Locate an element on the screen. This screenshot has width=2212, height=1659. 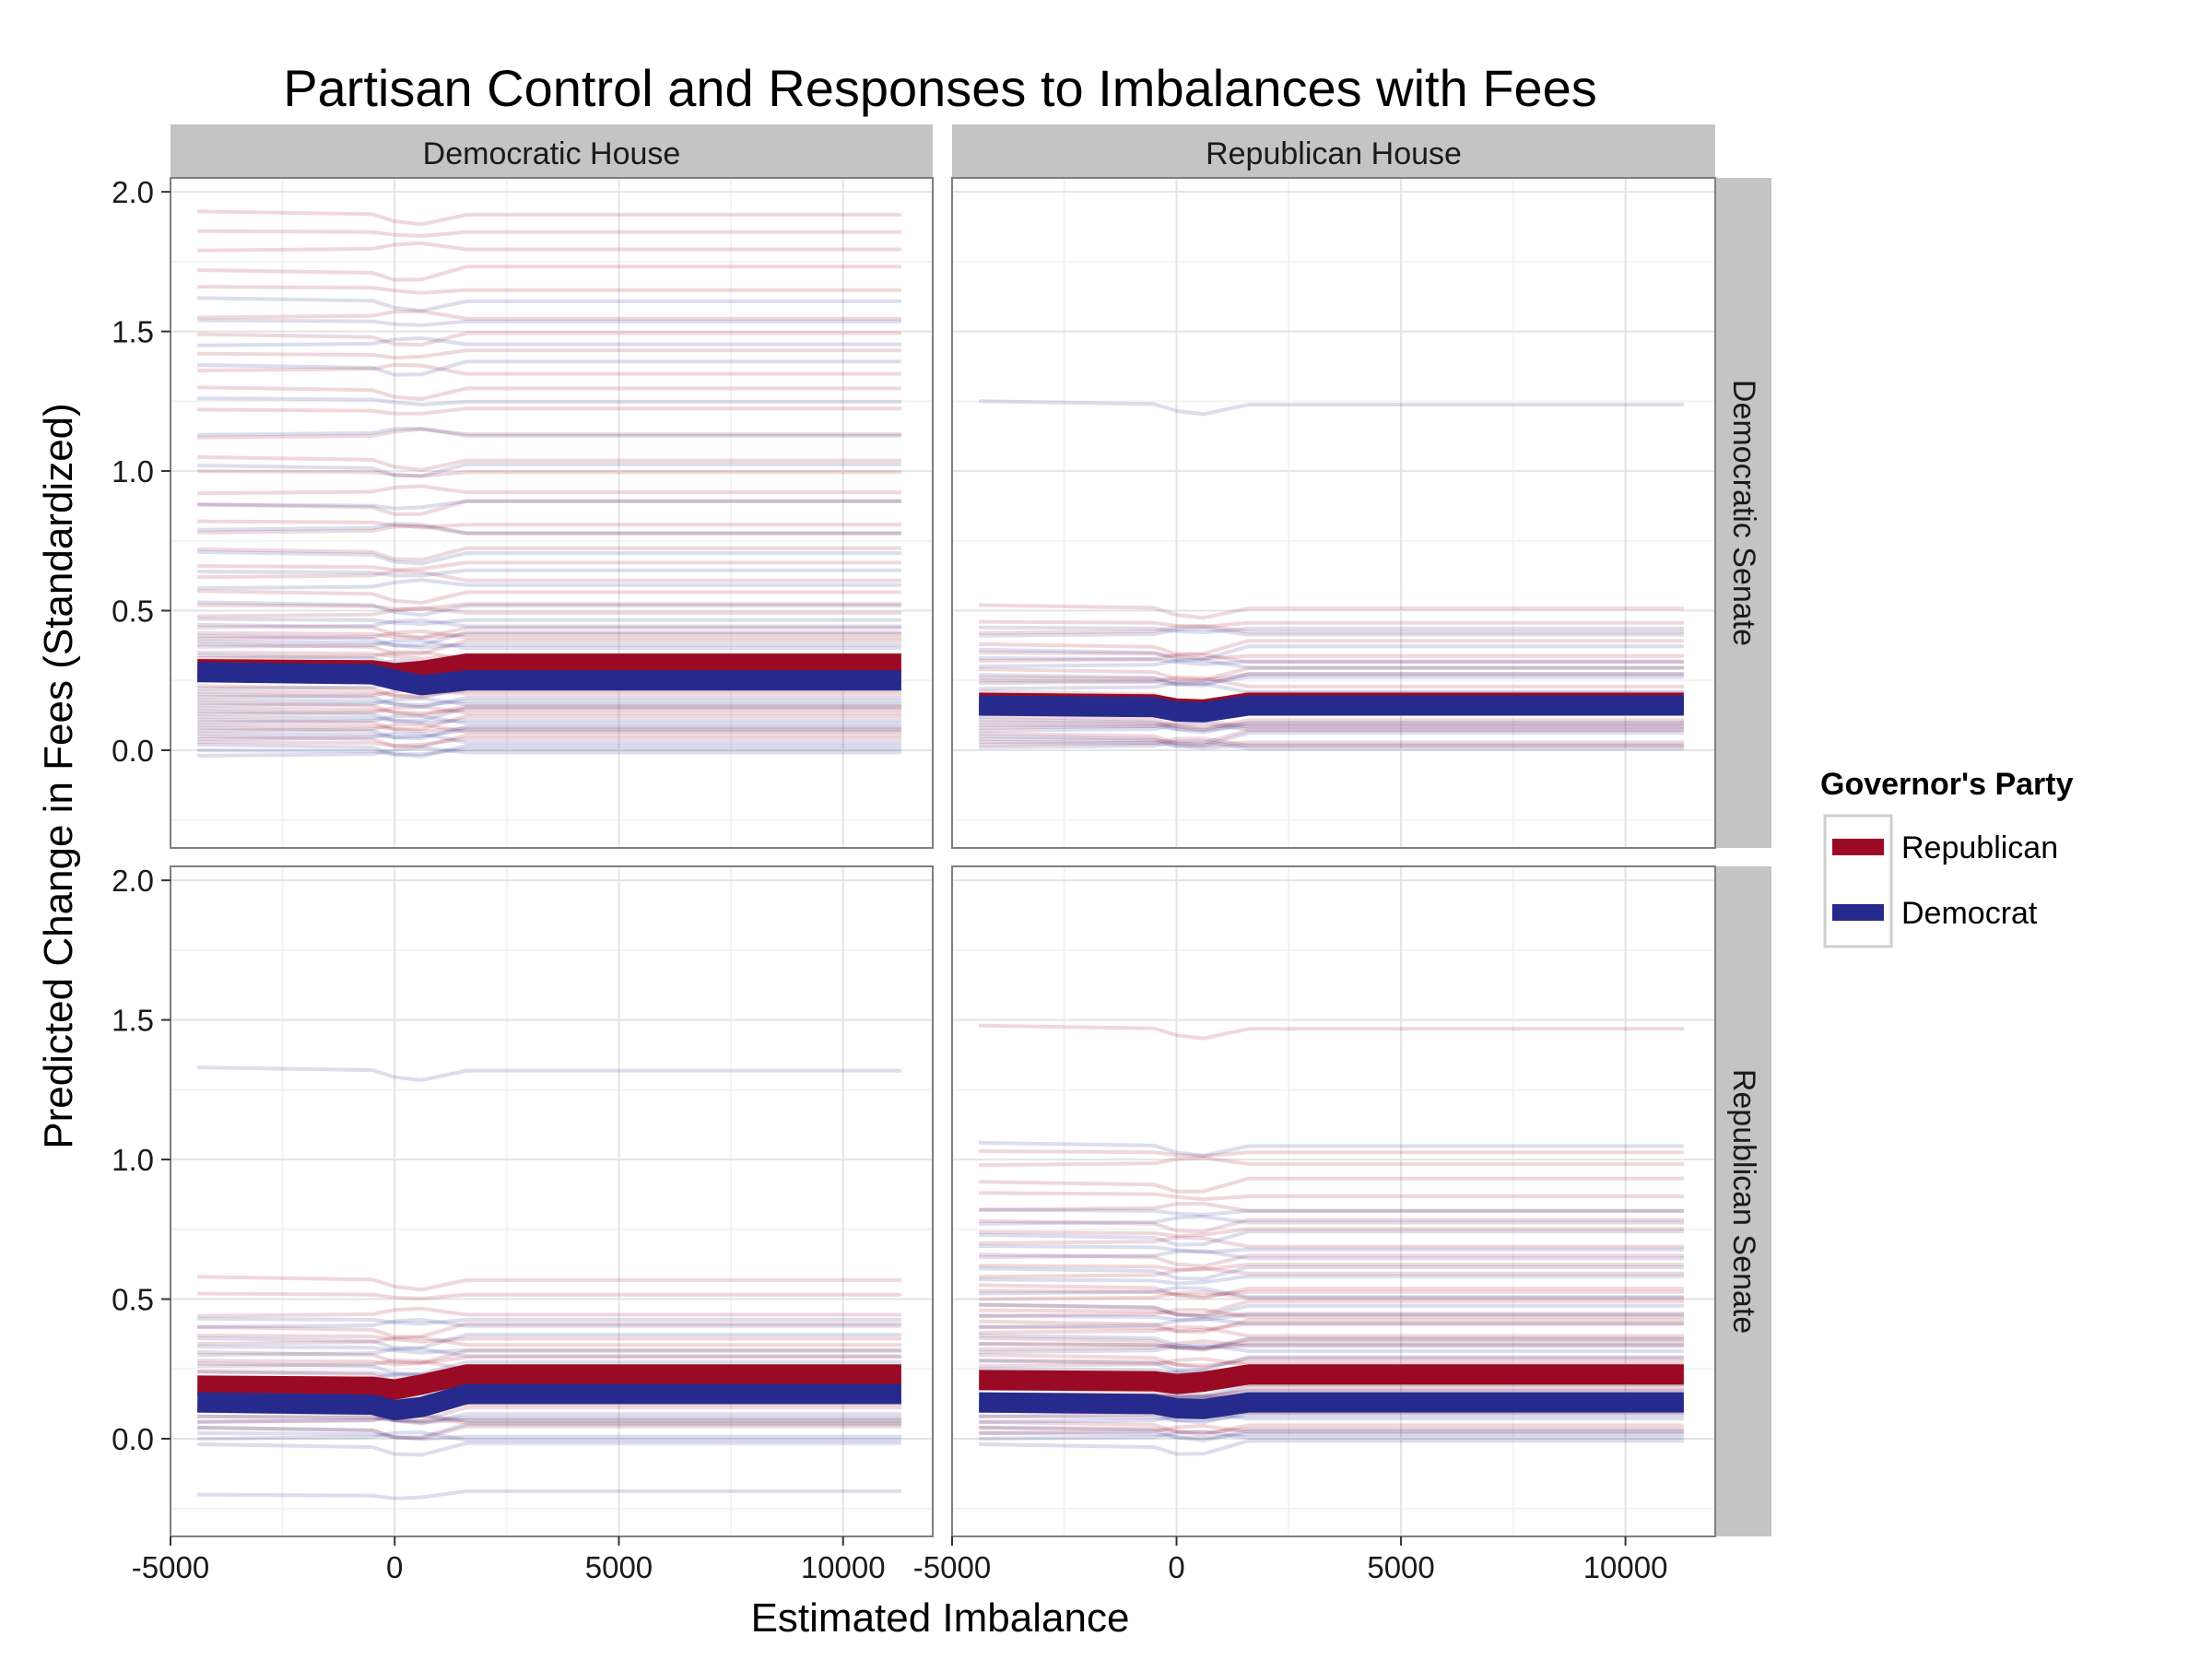
y-tick-label: 1.5 is located at coordinates (133, 332).